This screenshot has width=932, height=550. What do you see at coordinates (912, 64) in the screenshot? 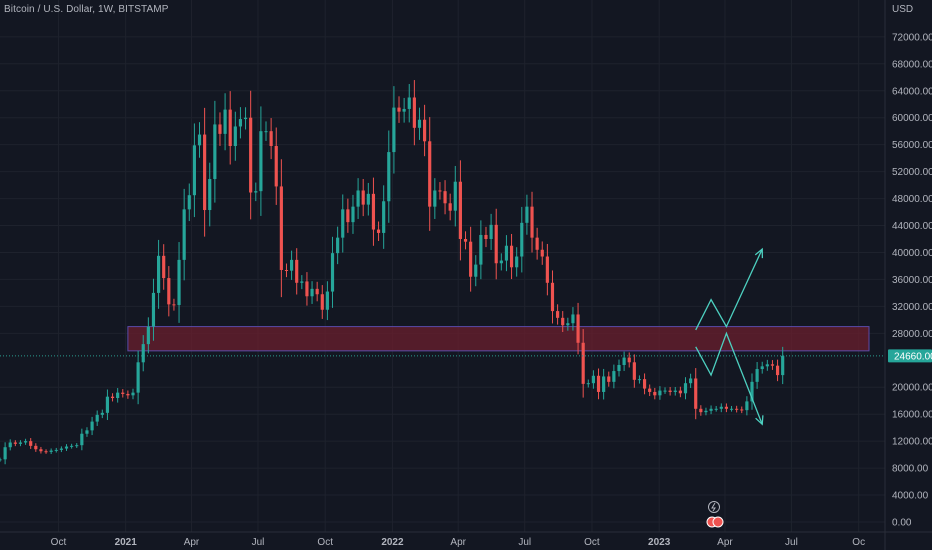
I see `y-tick-label: 68000.00` at bounding box center [912, 64].